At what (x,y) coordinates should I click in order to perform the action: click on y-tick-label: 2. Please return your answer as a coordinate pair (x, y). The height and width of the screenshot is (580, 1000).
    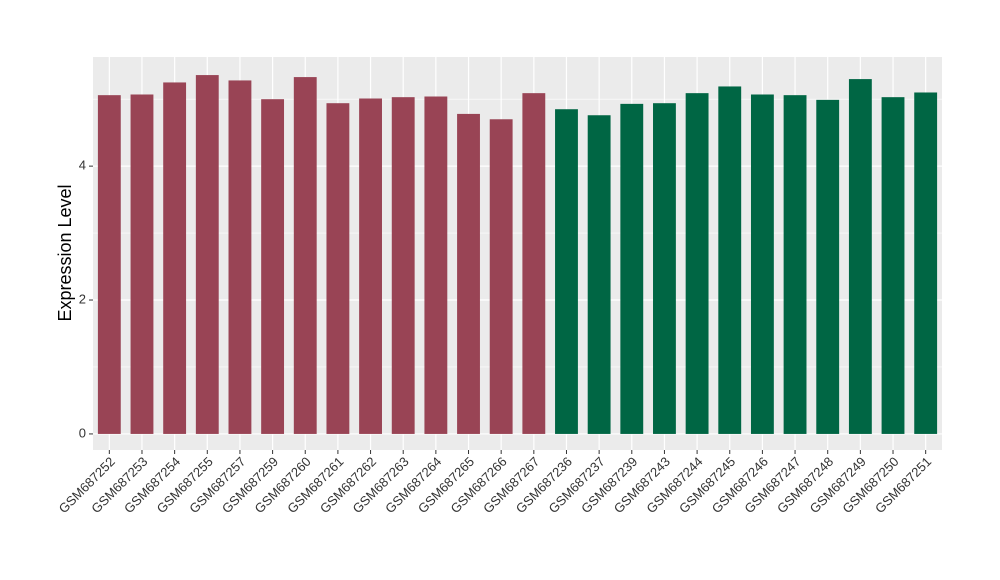
    Looking at the image, I should click on (82, 298).